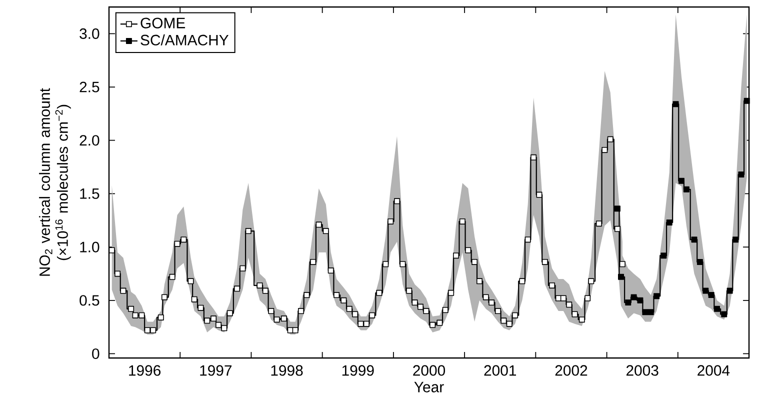  Describe the element at coordinates (287, 370) in the screenshot. I see `x-tick-label: 1998` at that location.